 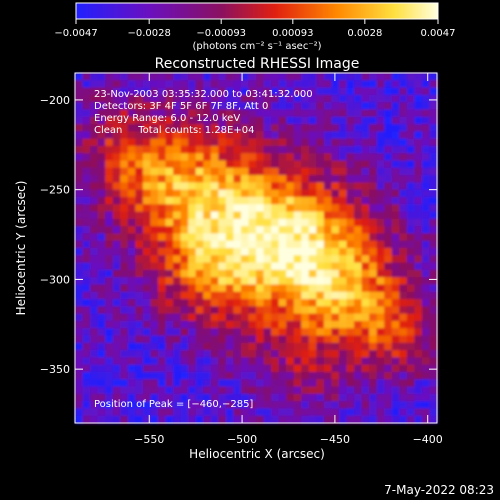 What do you see at coordinates (21, 248) in the screenshot?
I see `y-axis-label: Heliocentric Y (arcsec)` at bounding box center [21, 248].